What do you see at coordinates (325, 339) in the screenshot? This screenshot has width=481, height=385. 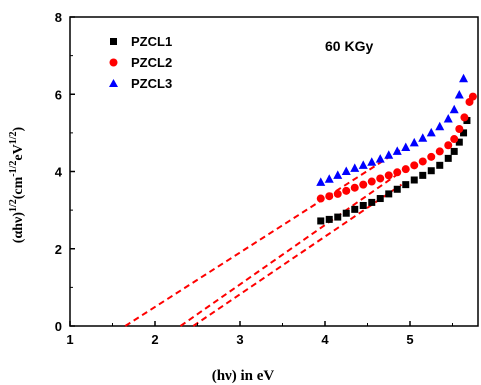 I see `x-tick-label: 4` at bounding box center [325, 339].